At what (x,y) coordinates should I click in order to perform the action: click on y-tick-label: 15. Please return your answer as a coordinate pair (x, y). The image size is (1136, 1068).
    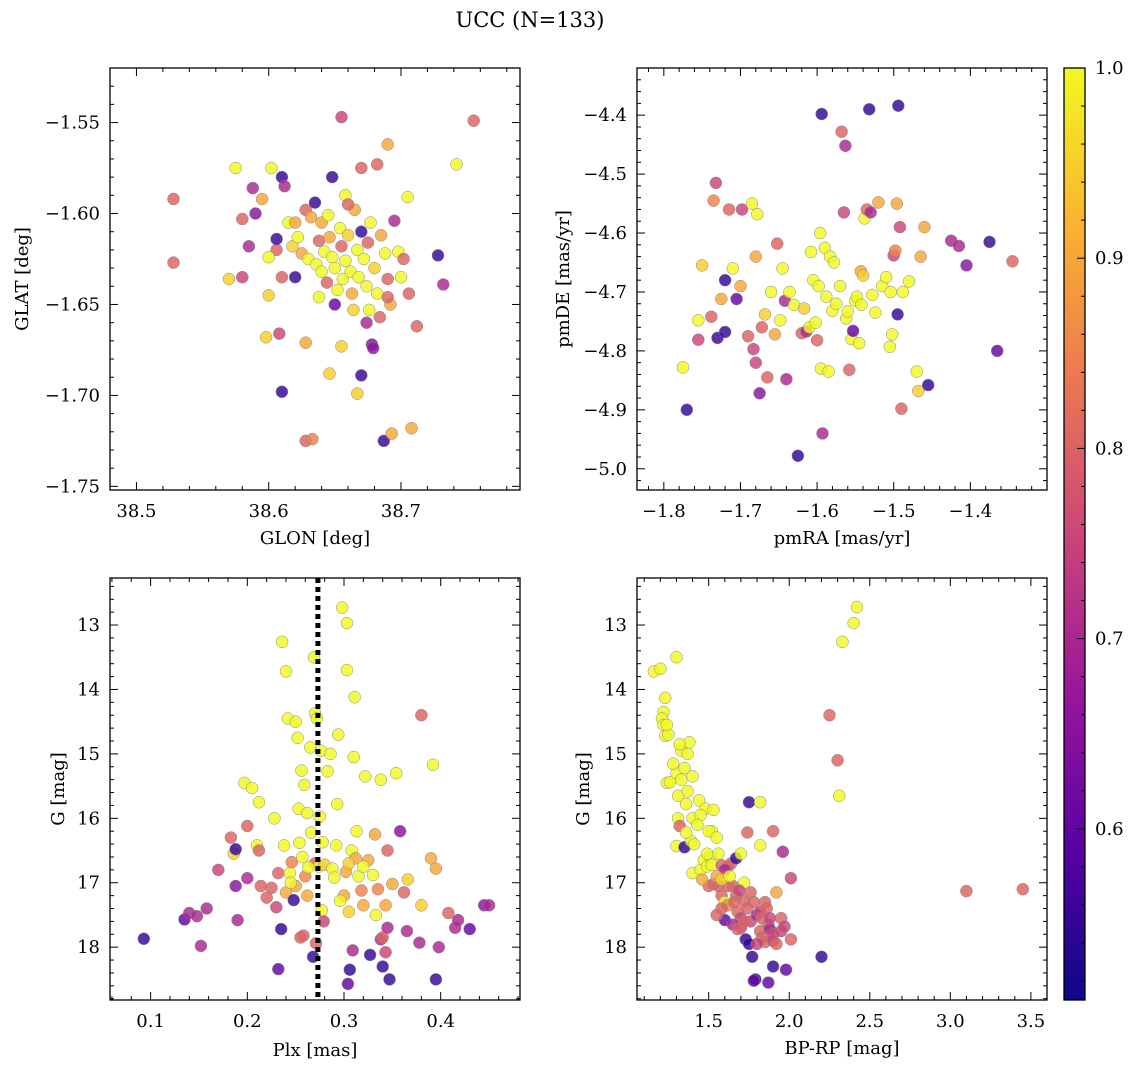
    Looking at the image, I should click on (615, 754).